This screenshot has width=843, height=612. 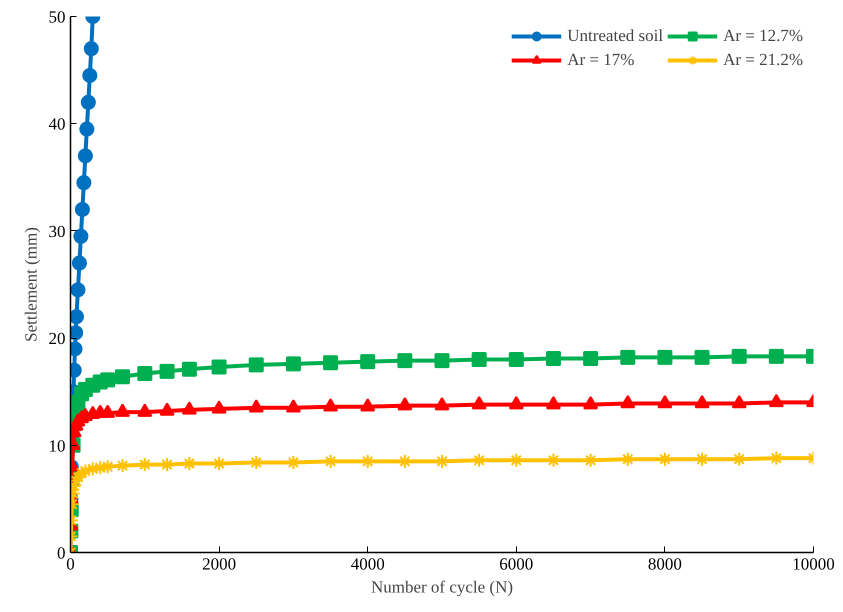 I want to click on x-axis-title: Number of cycle (N), so click(x=442, y=587).